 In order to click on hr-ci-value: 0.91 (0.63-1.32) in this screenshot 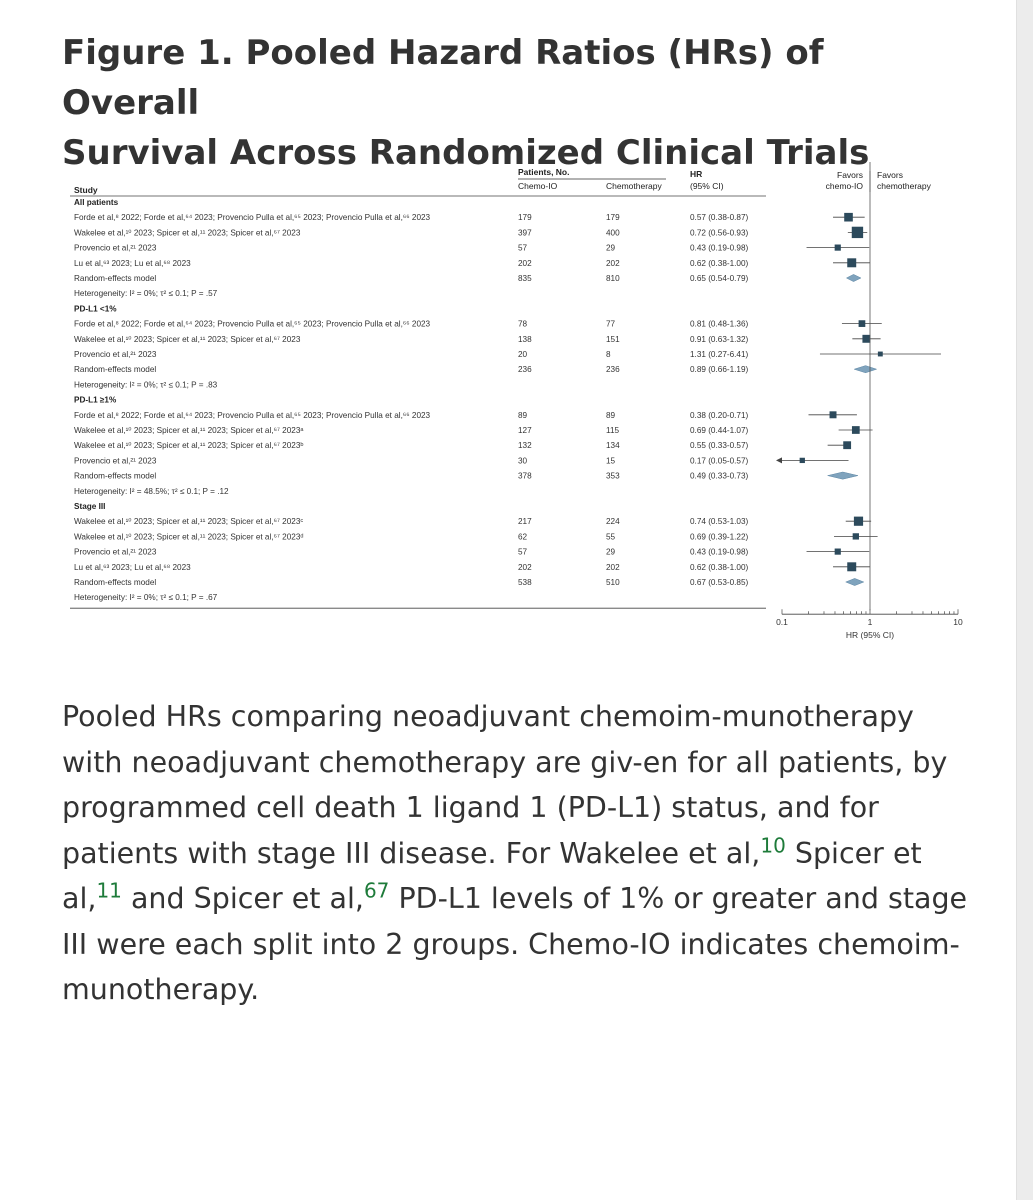, I will do `click(719, 339)`.